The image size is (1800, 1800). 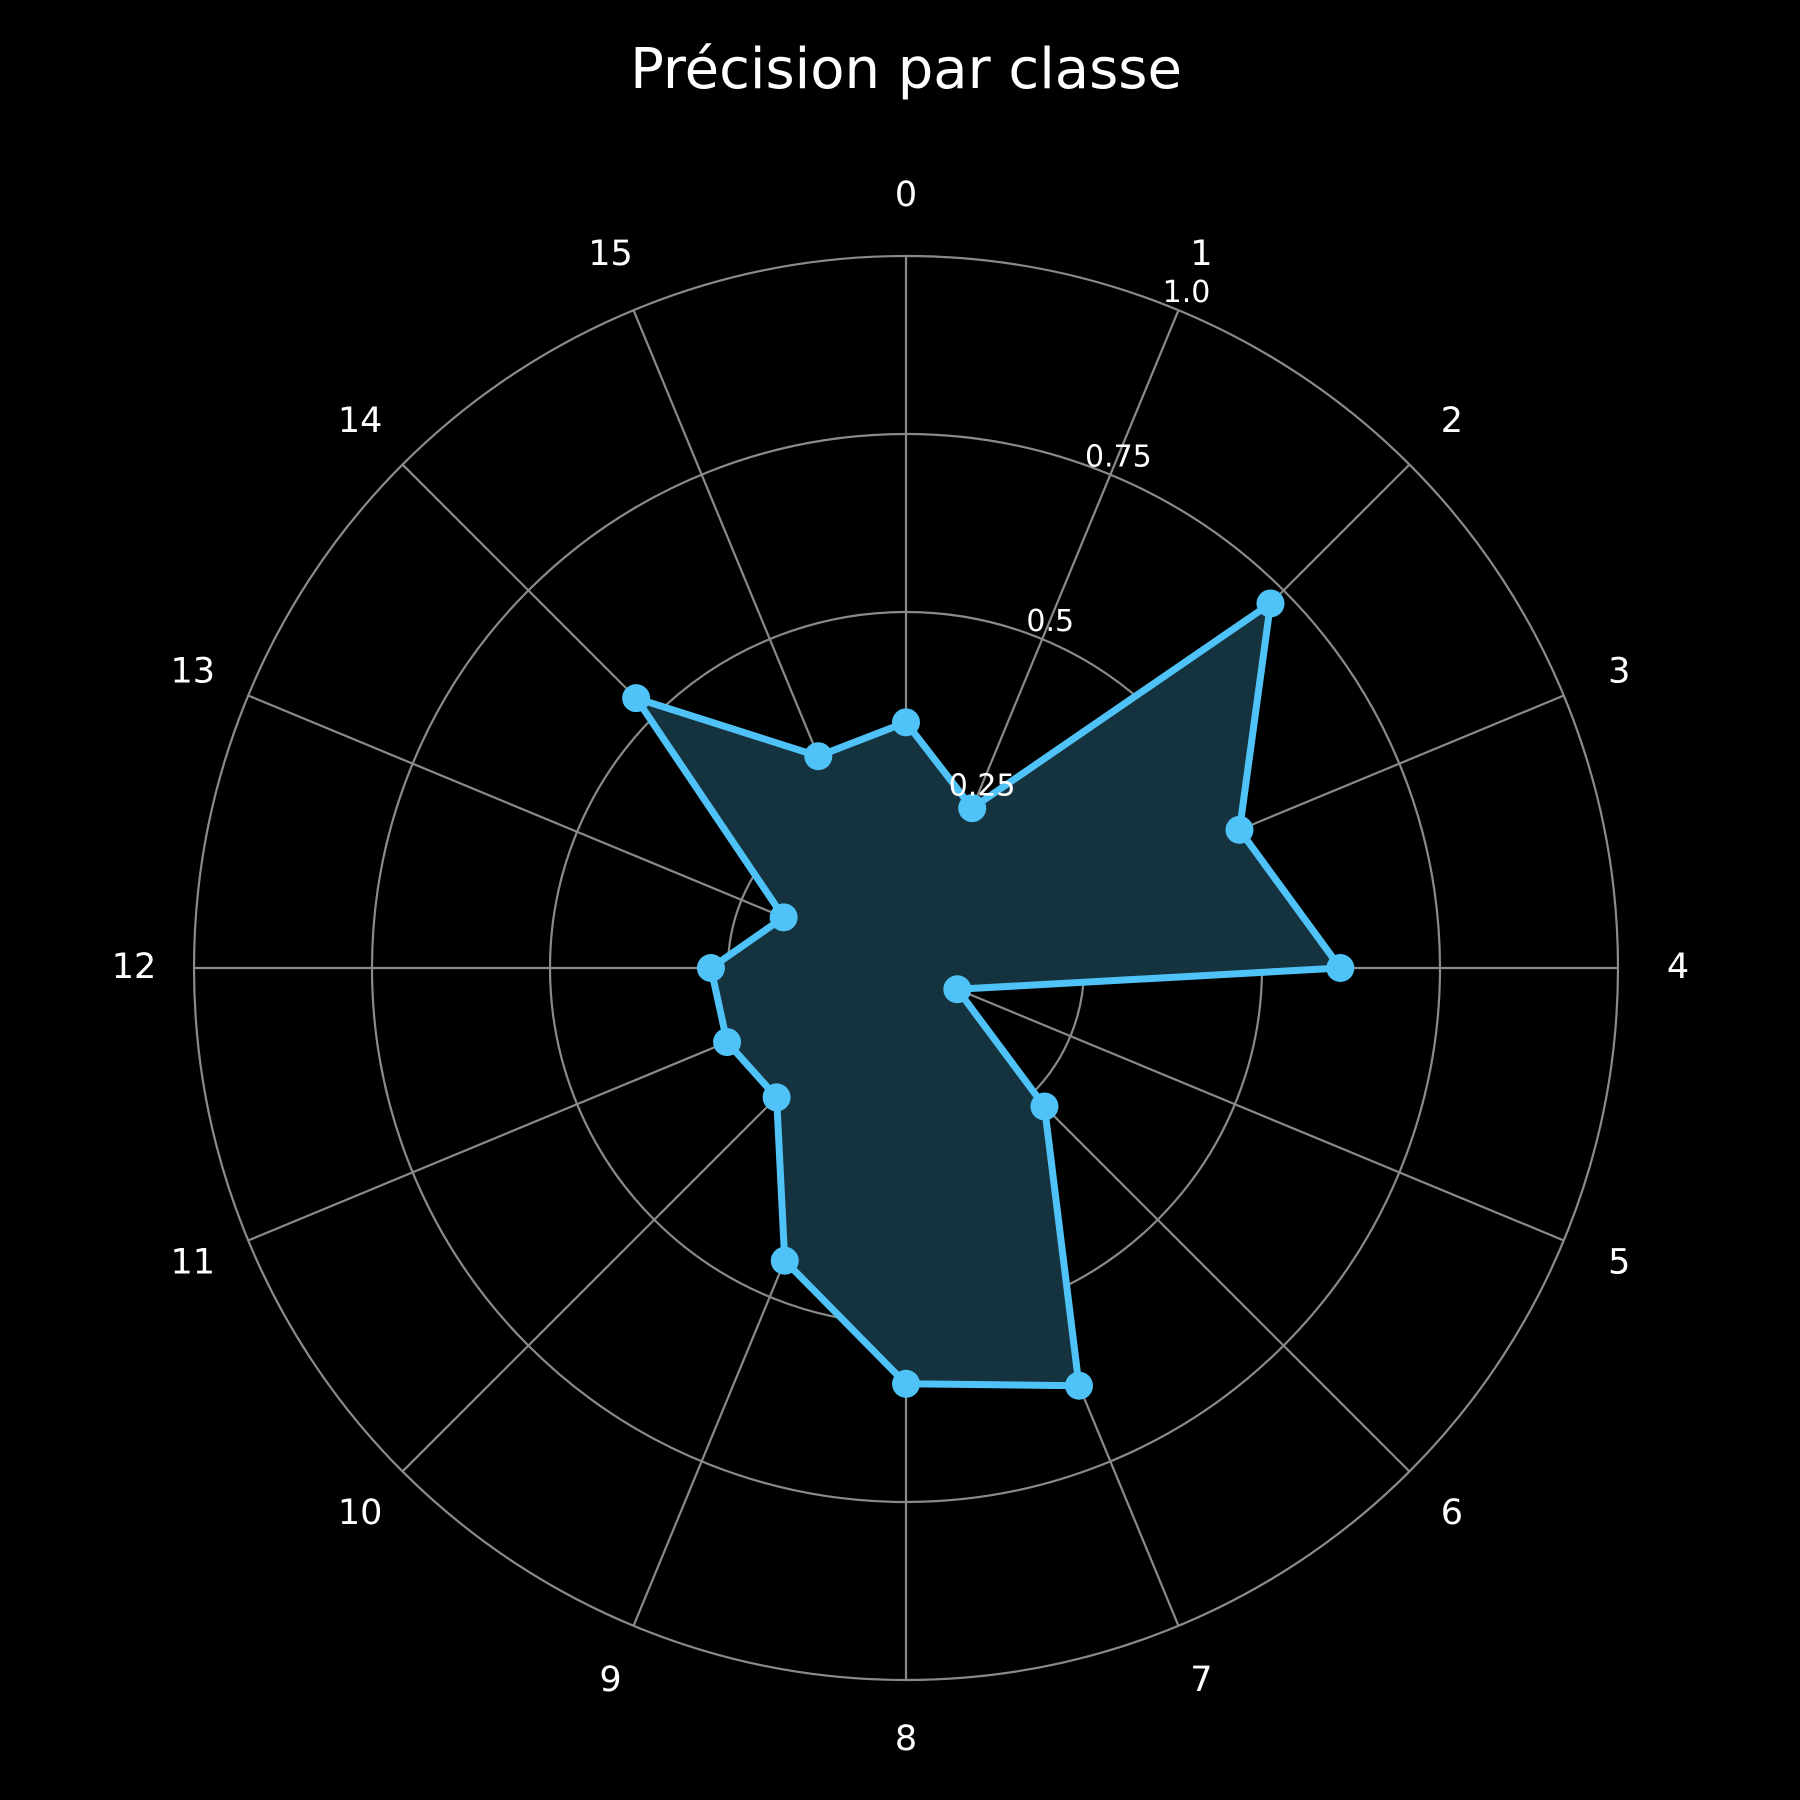 I want to click on radial-tick-label: 0.25, so click(x=982, y=786).